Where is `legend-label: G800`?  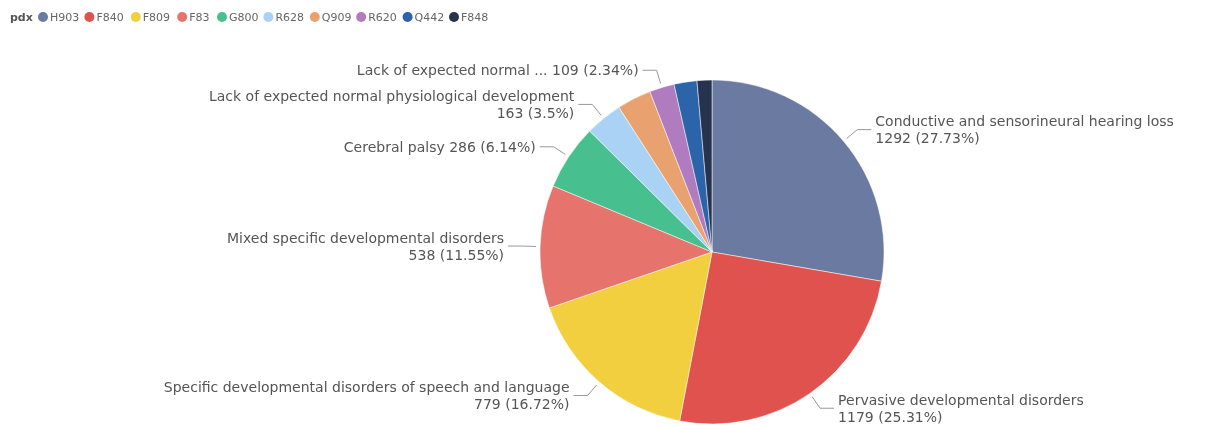
legend-label: G800 is located at coordinates (244, 17).